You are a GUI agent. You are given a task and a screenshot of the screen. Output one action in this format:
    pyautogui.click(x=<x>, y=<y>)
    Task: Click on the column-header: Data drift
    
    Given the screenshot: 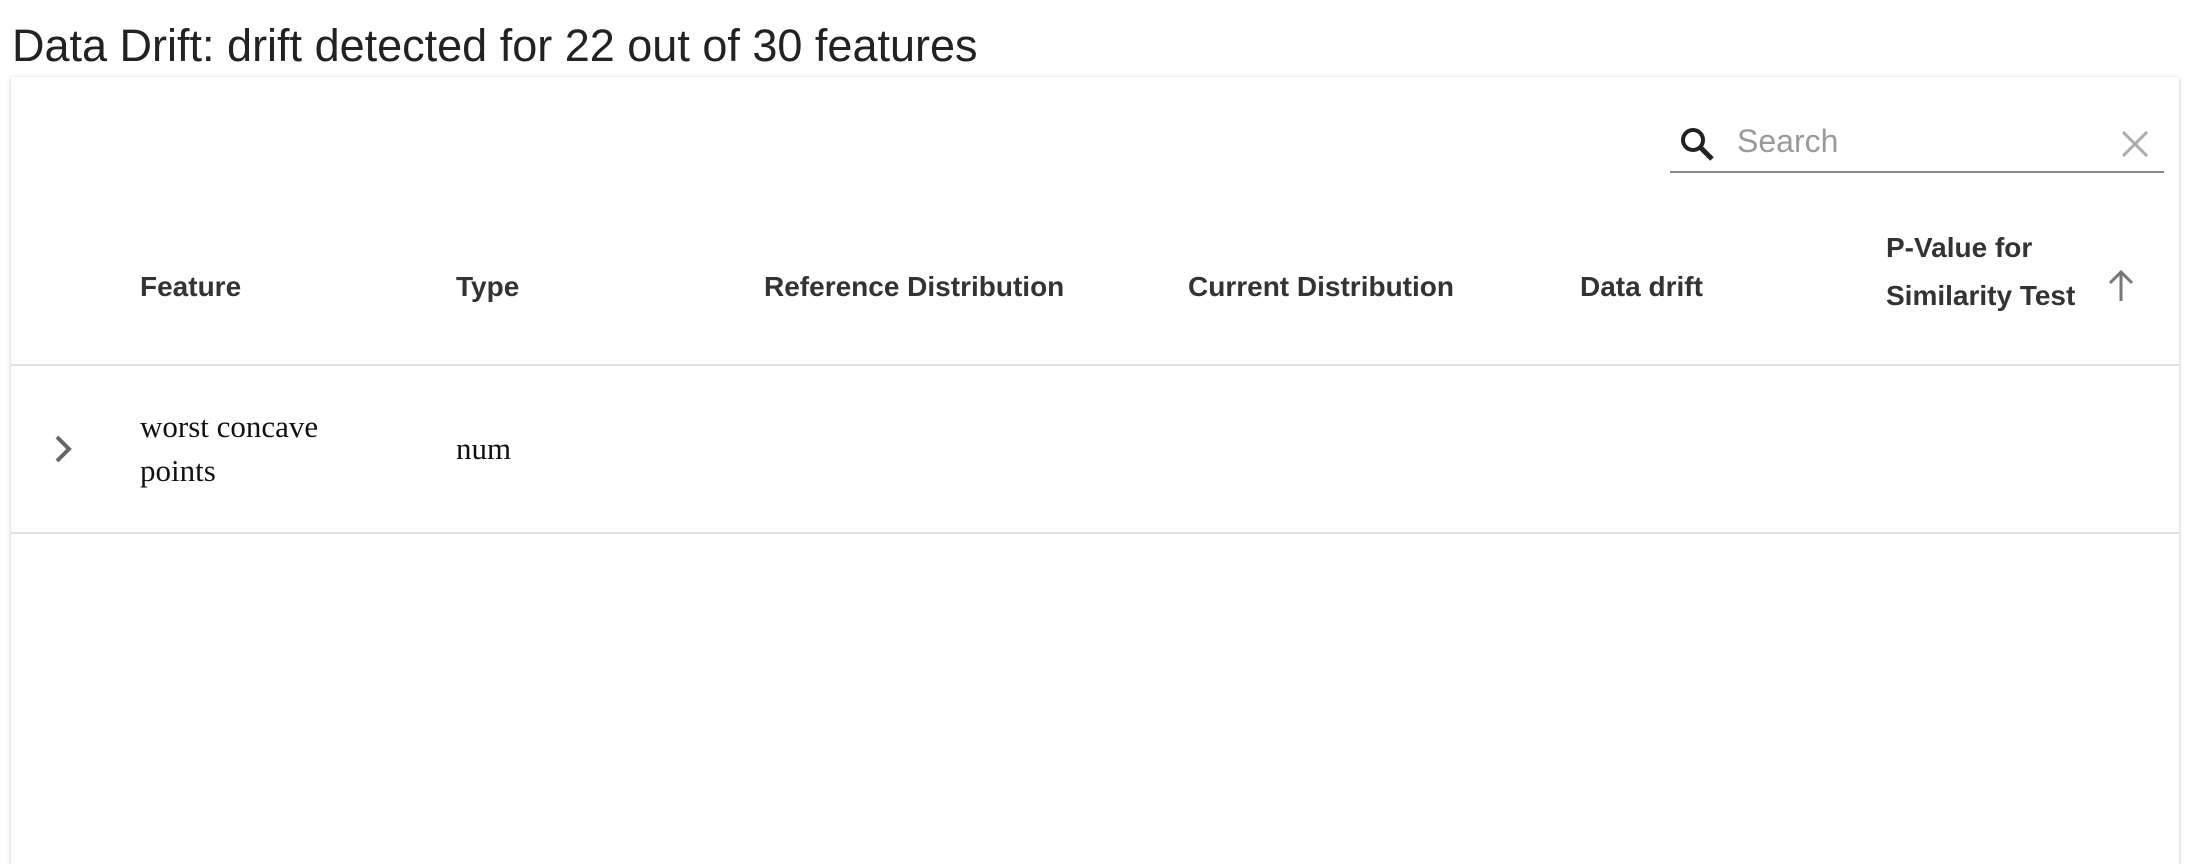 What is the action you would take?
    pyautogui.click(x=1641, y=286)
    